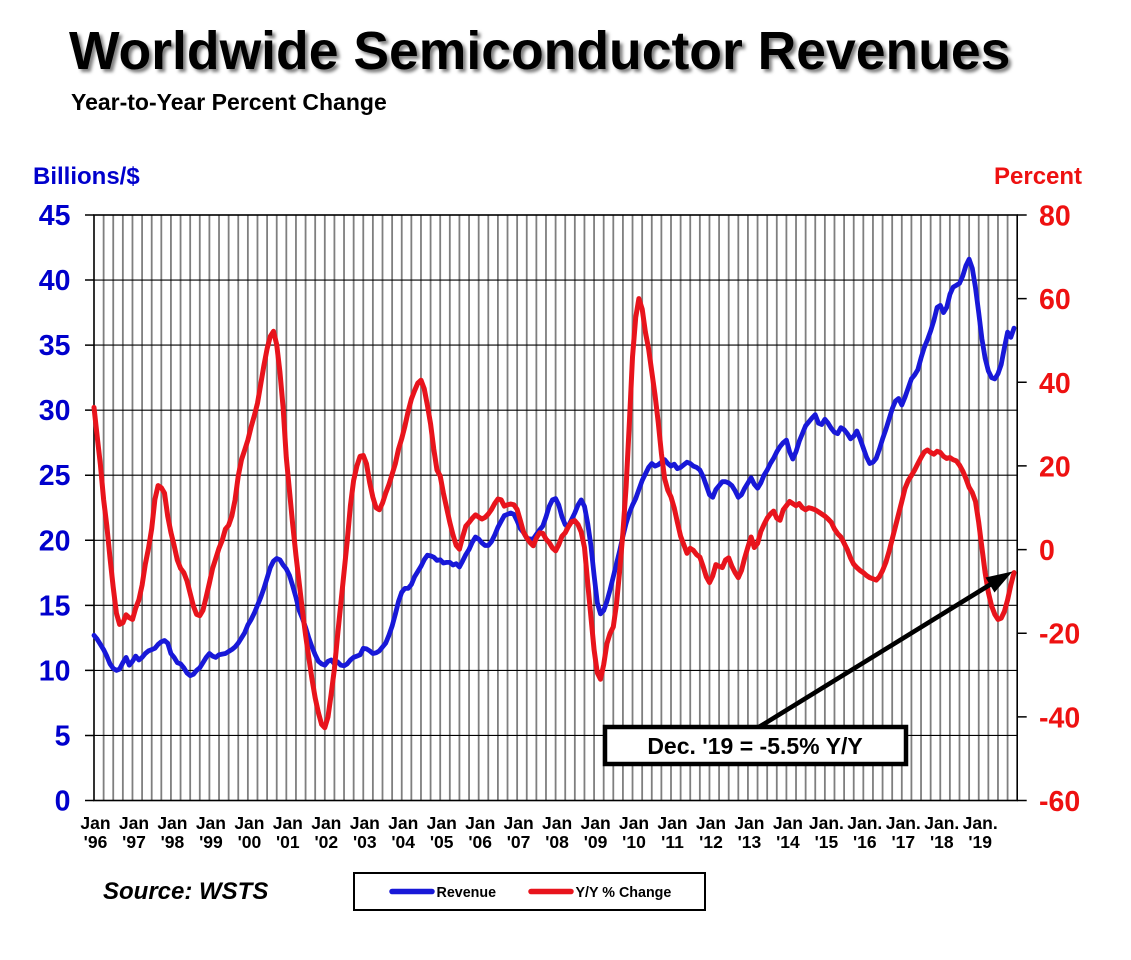 The image size is (1131, 960). I want to click on svg-text:Jan'08: Jan '08, so click(557, 832).